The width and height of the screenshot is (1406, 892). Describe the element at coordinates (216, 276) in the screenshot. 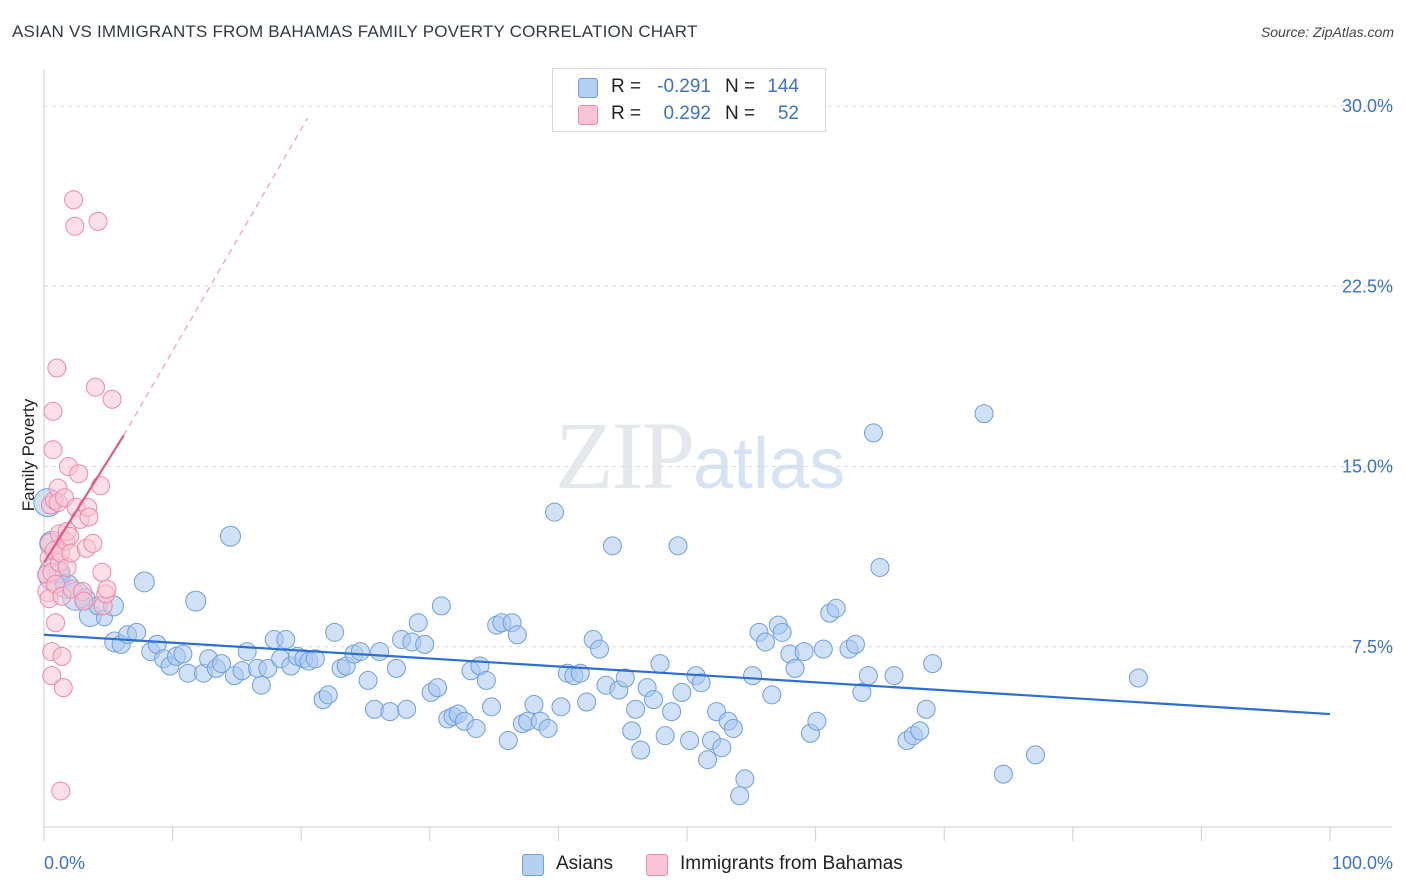

I see `bahamas-trend-extension` at that location.